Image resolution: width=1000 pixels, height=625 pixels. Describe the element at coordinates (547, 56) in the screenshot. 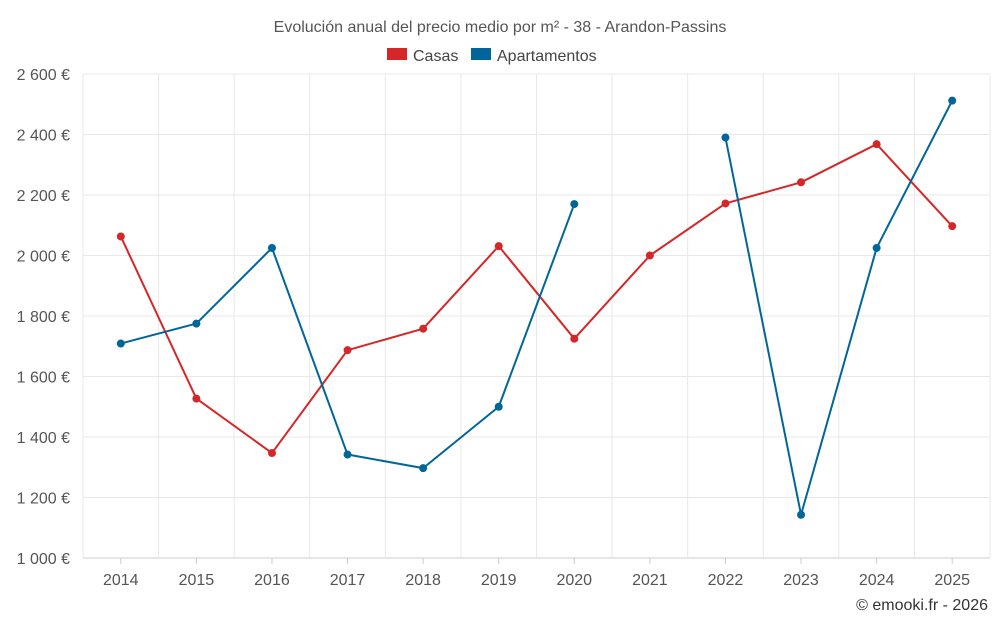

I see `legend-label-apartamentos: Apartamentos` at that location.